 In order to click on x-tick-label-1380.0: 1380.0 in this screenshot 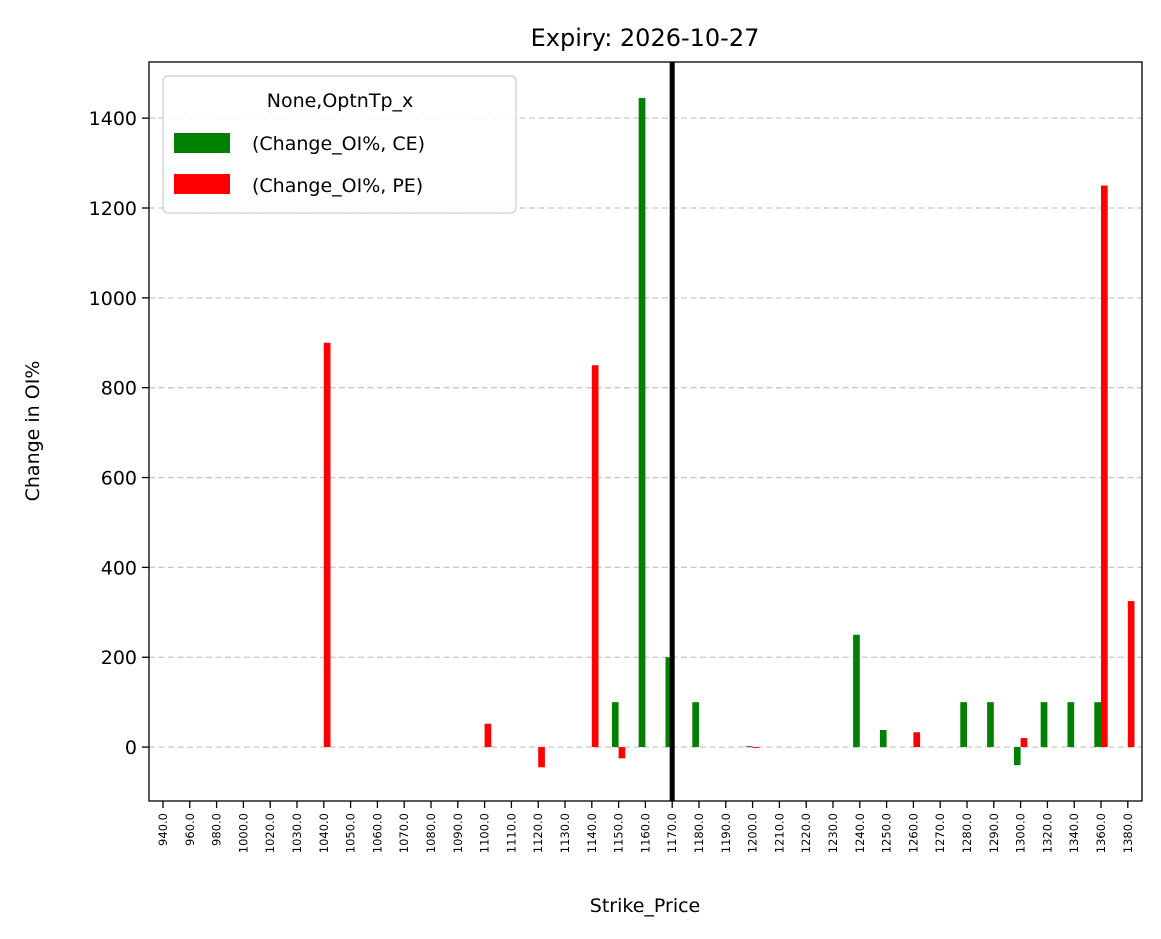, I will do `click(1128, 833)`.